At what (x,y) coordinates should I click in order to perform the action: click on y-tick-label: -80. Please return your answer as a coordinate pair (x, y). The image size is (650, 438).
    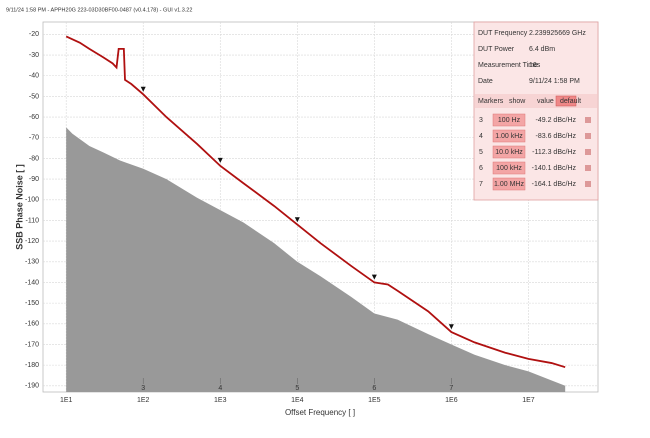
    Looking at the image, I should click on (34, 158).